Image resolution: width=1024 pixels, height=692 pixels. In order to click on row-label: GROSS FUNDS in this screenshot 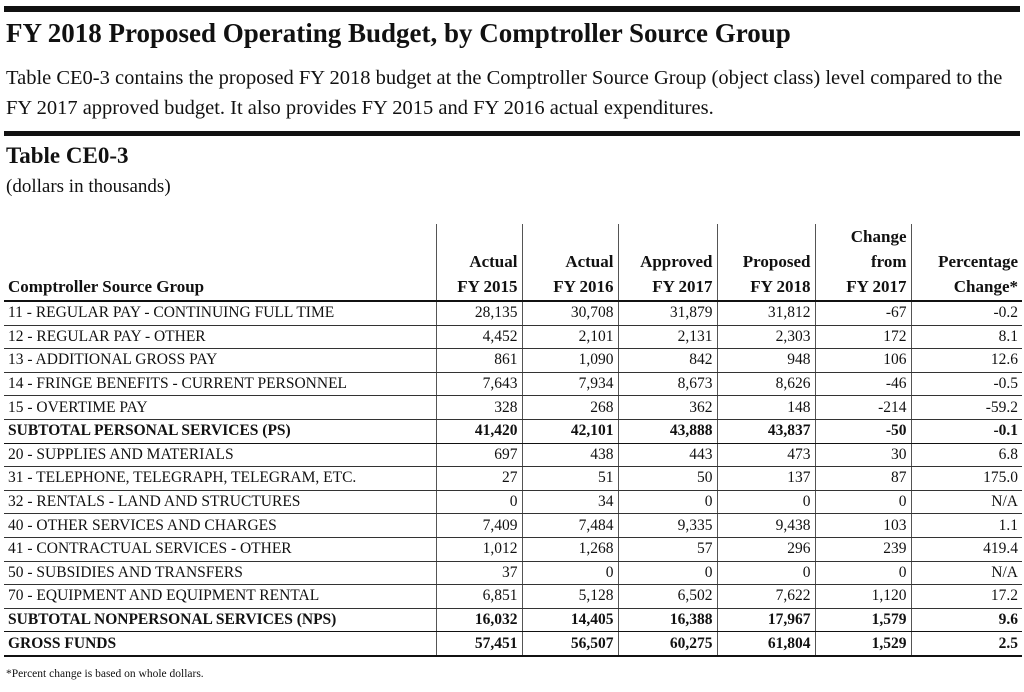, I will do `click(220, 644)`.